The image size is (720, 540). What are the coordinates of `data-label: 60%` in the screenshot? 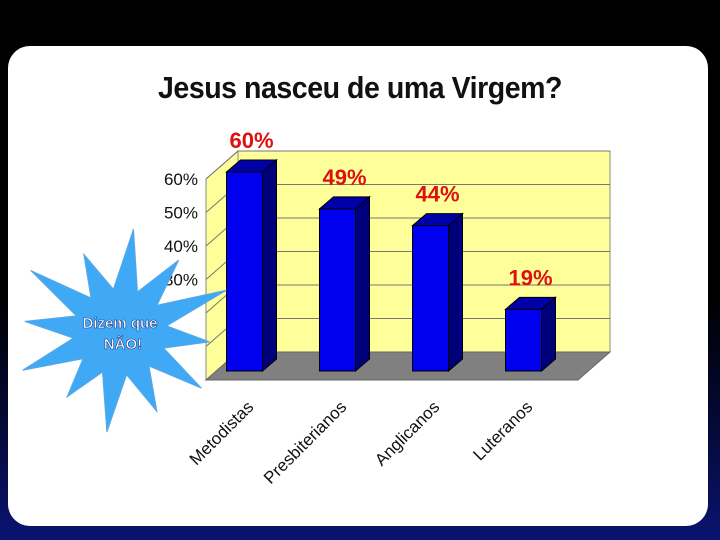 It's located at (251, 140).